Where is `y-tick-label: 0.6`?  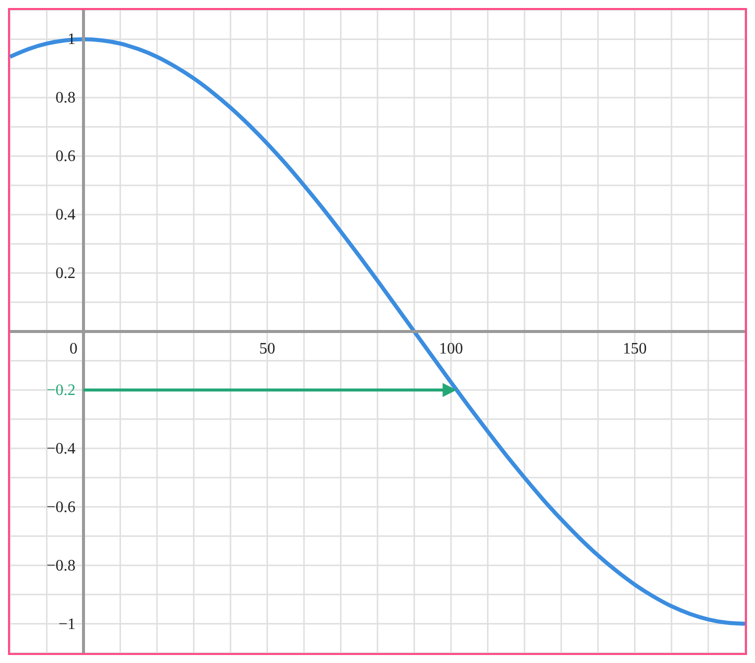
y-tick-label: 0.6 is located at coordinates (66, 157).